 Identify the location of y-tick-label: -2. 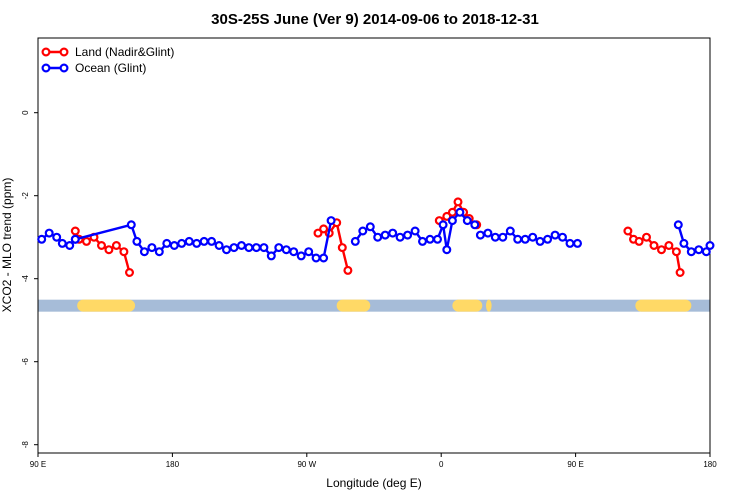
(25, 196).